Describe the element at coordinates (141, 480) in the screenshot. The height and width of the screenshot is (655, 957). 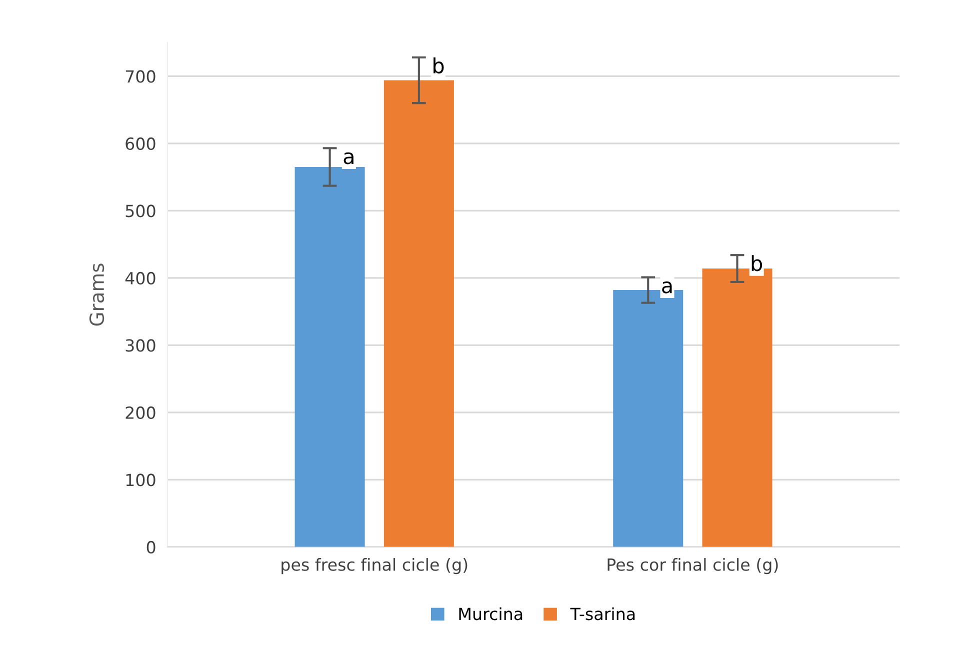
I see `y-tick-label: 100` at that location.